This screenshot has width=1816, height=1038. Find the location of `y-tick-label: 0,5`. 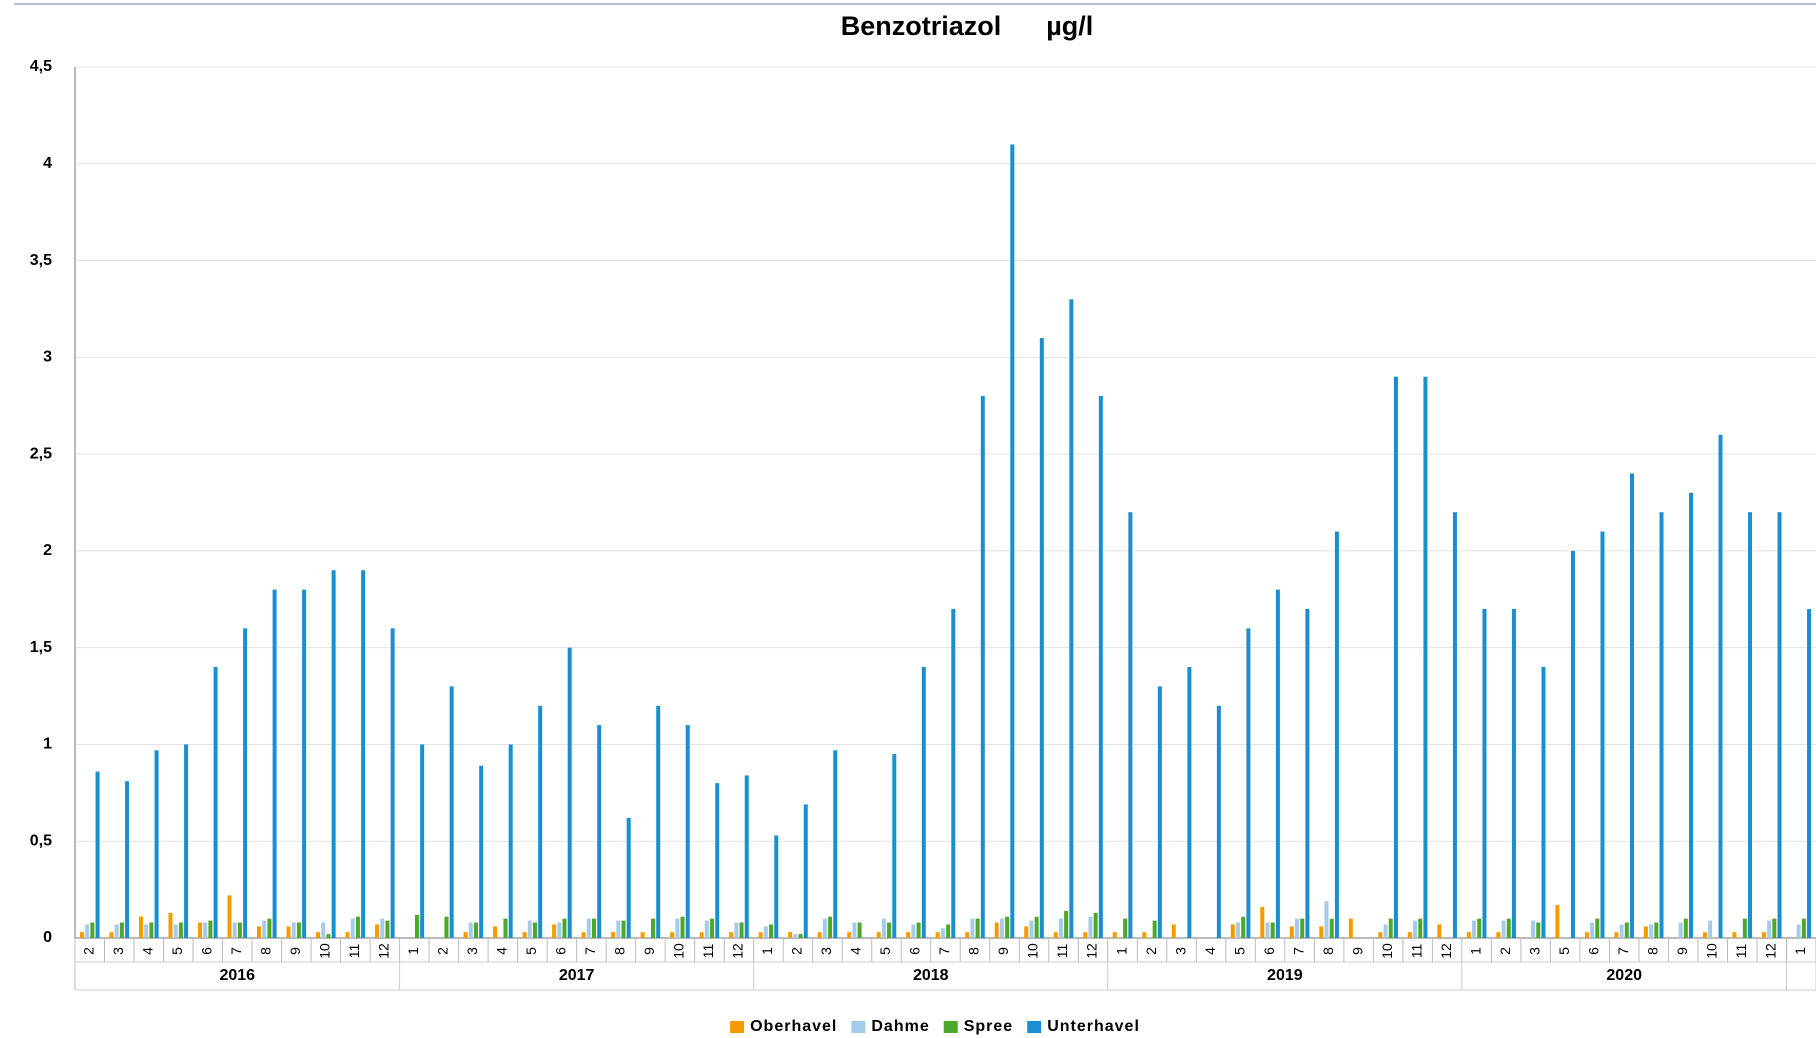

y-tick-label: 0,5 is located at coordinates (41, 840).